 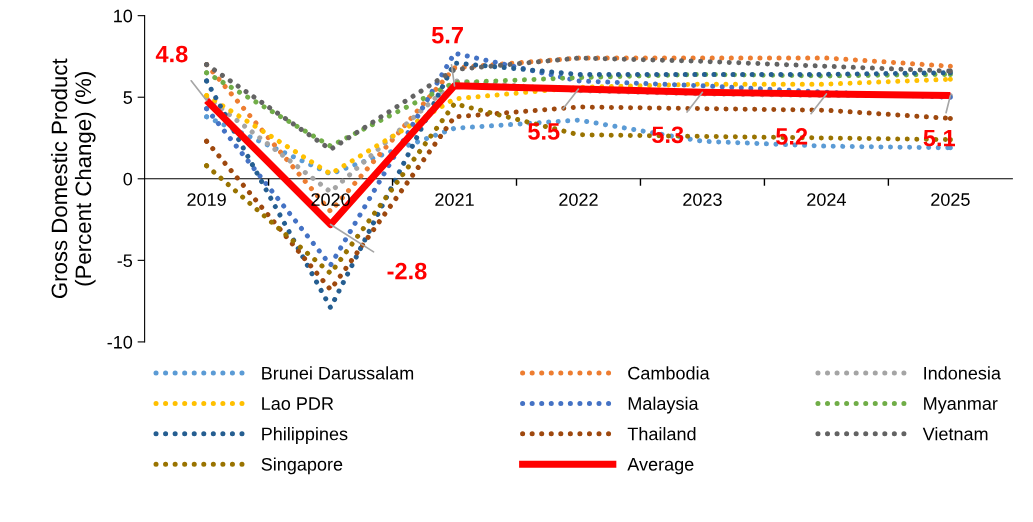 I want to click on y-axis-title: Gross Domestic Product (Percent Change) (%), so click(x=73, y=178).